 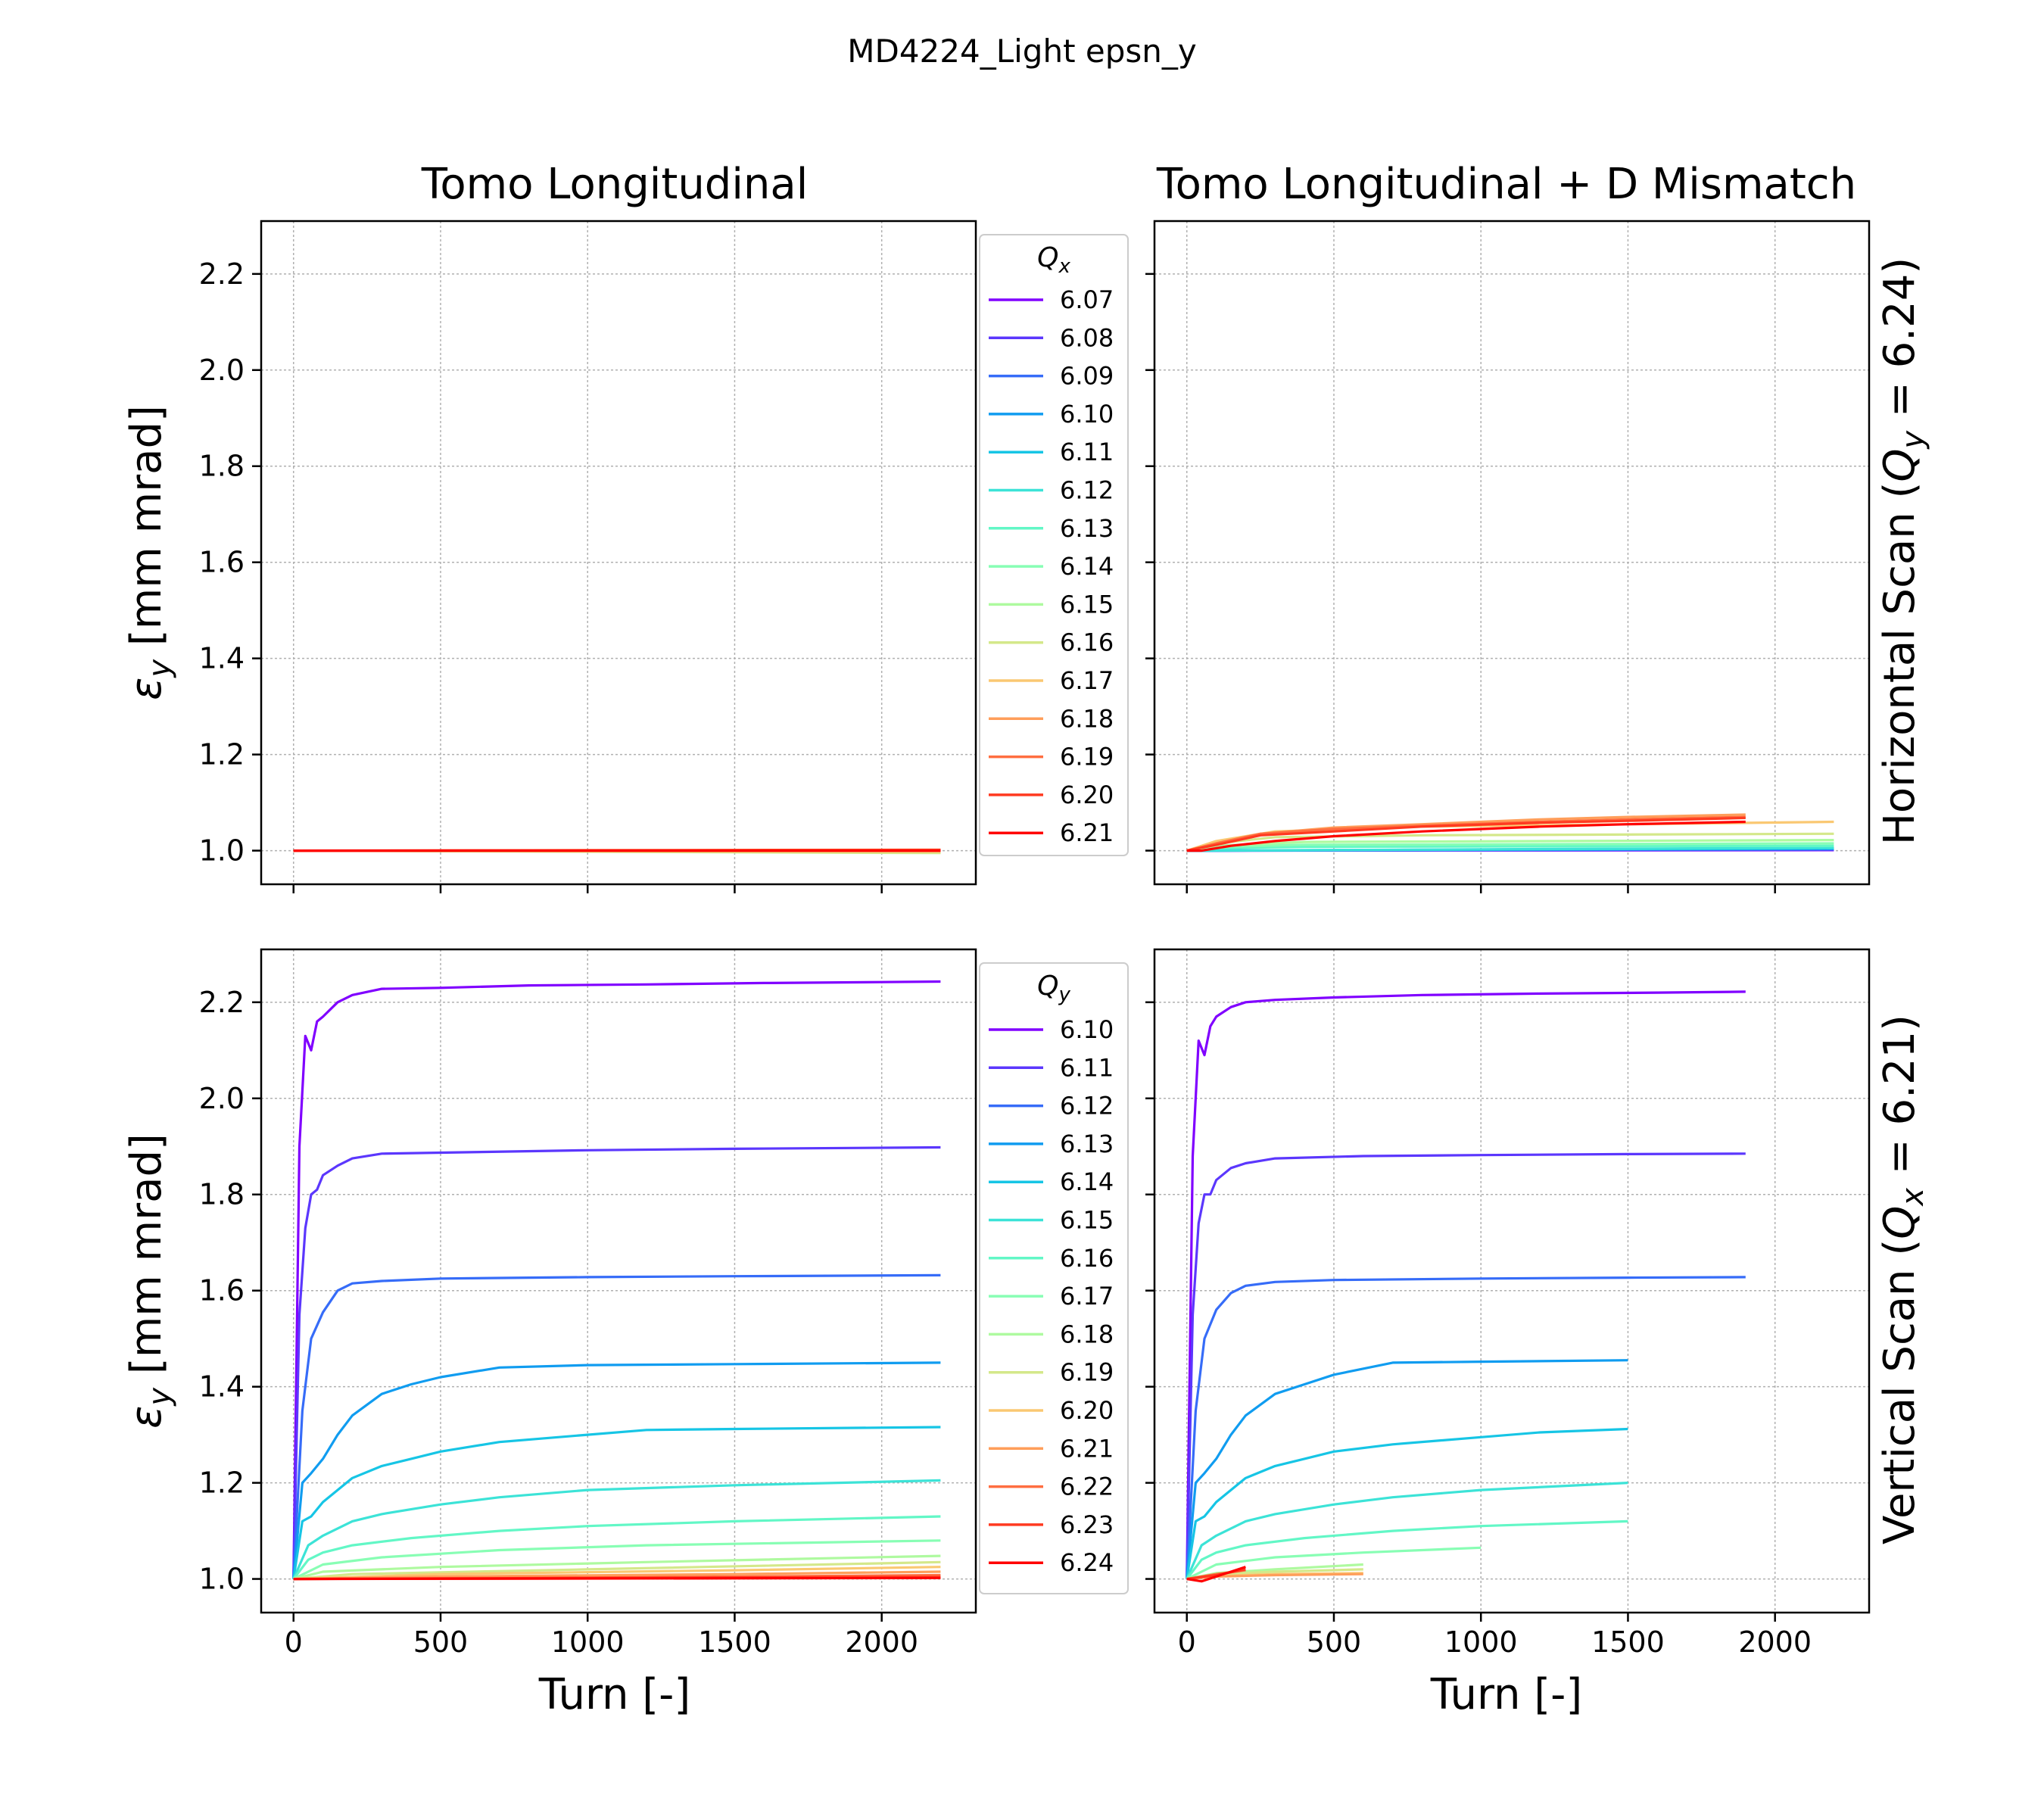 What do you see at coordinates (615, 184) in the screenshot?
I see `col-title-left: Tomo Longitudinal` at bounding box center [615, 184].